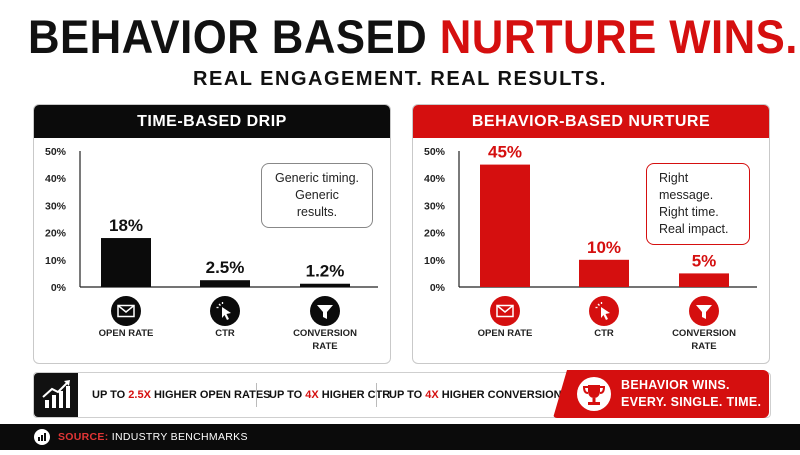  I want to click on callout-line: Right time., so click(689, 212).